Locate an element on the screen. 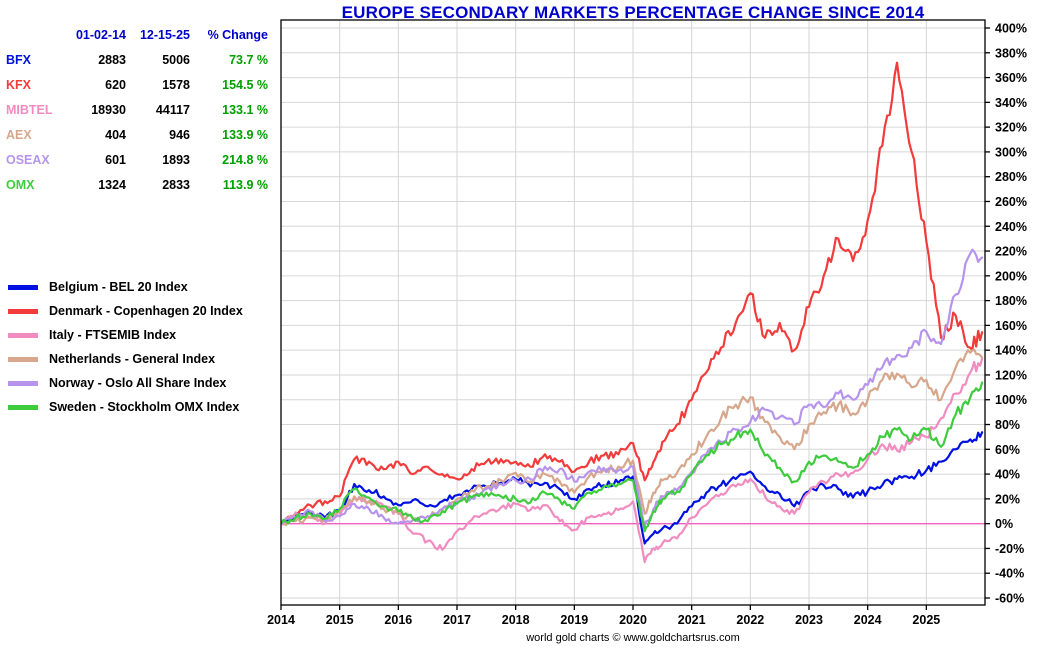 The image size is (1050, 650). x-tick-label: 2022 is located at coordinates (750, 620).